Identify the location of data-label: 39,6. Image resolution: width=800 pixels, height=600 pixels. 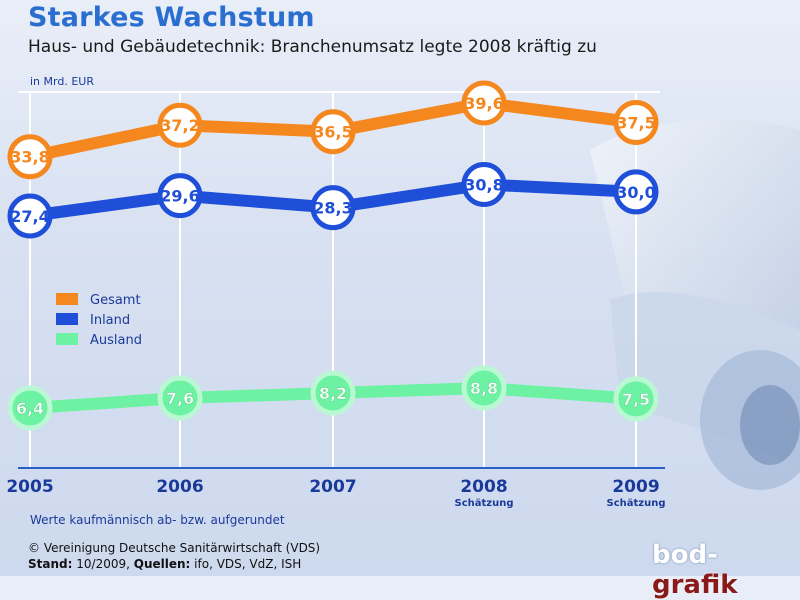
(483, 103).